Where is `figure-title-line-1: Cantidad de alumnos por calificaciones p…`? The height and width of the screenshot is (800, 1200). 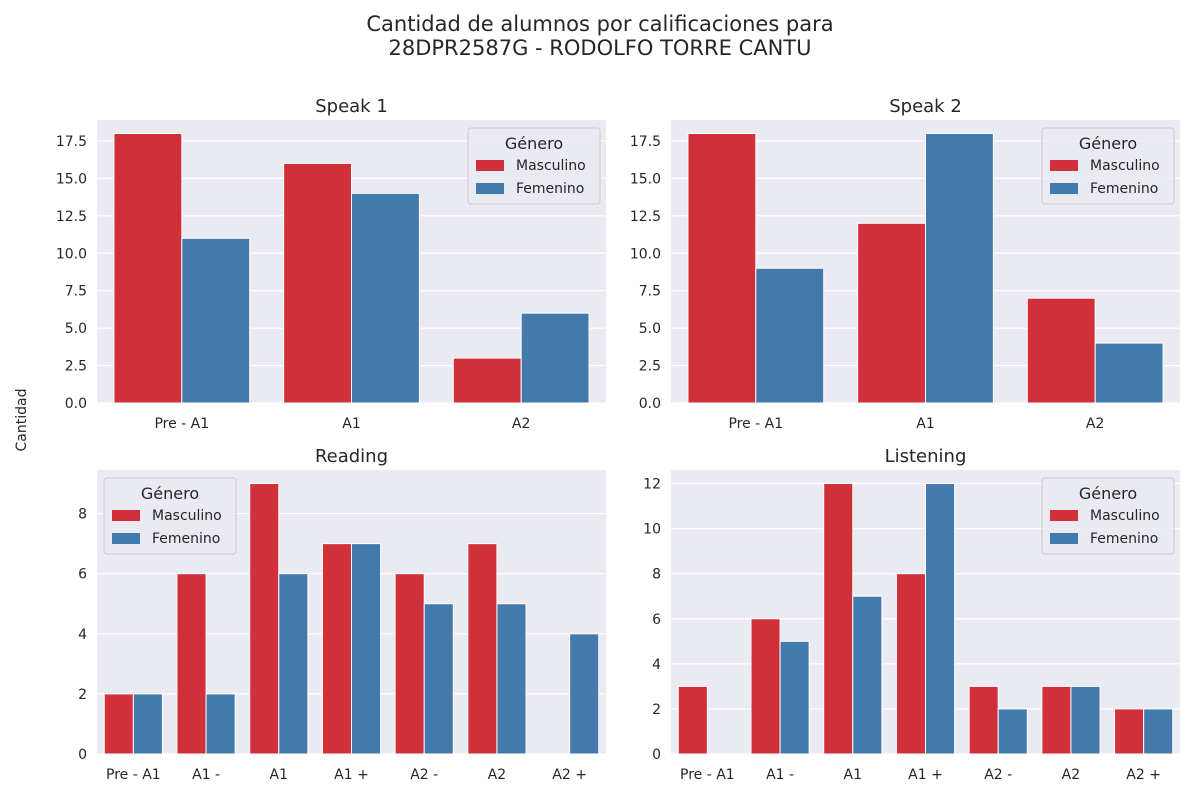
figure-title-line-1: Cantidad de alumnos por calificaciones p… is located at coordinates (600, 24).